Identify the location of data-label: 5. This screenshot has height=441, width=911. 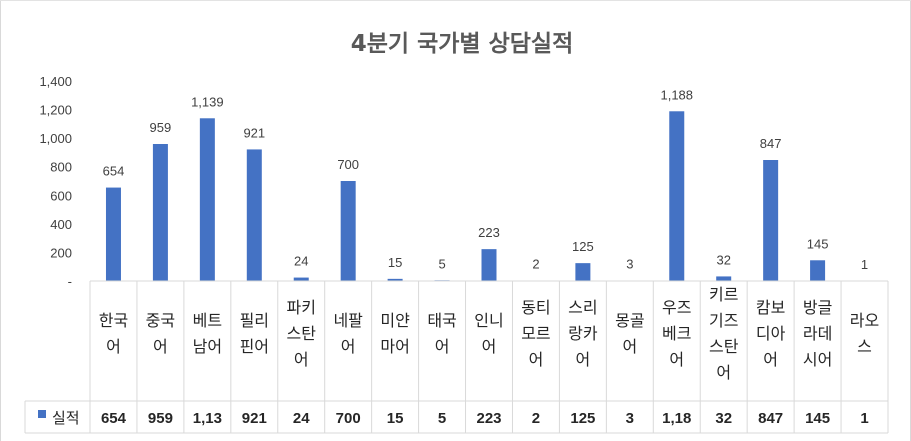
(441, 263).